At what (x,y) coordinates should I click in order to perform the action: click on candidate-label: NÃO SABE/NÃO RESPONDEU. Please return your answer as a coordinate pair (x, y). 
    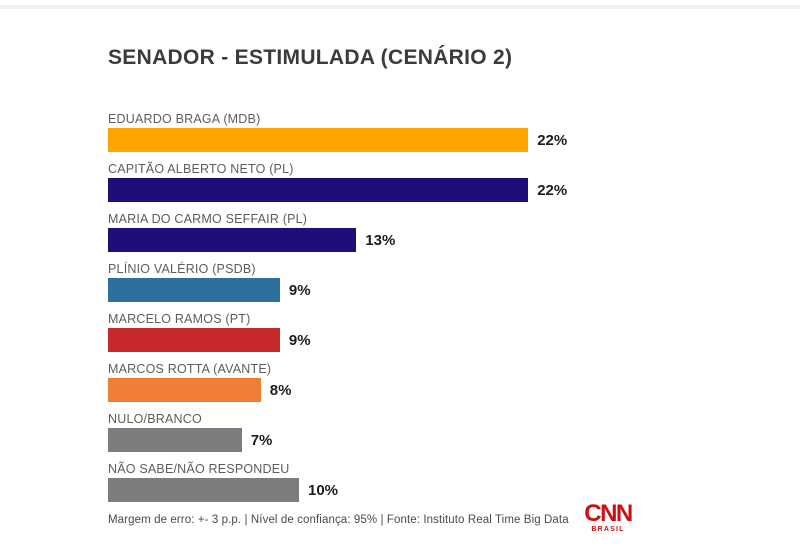
    Looking at the image, I should click on (199, 469).